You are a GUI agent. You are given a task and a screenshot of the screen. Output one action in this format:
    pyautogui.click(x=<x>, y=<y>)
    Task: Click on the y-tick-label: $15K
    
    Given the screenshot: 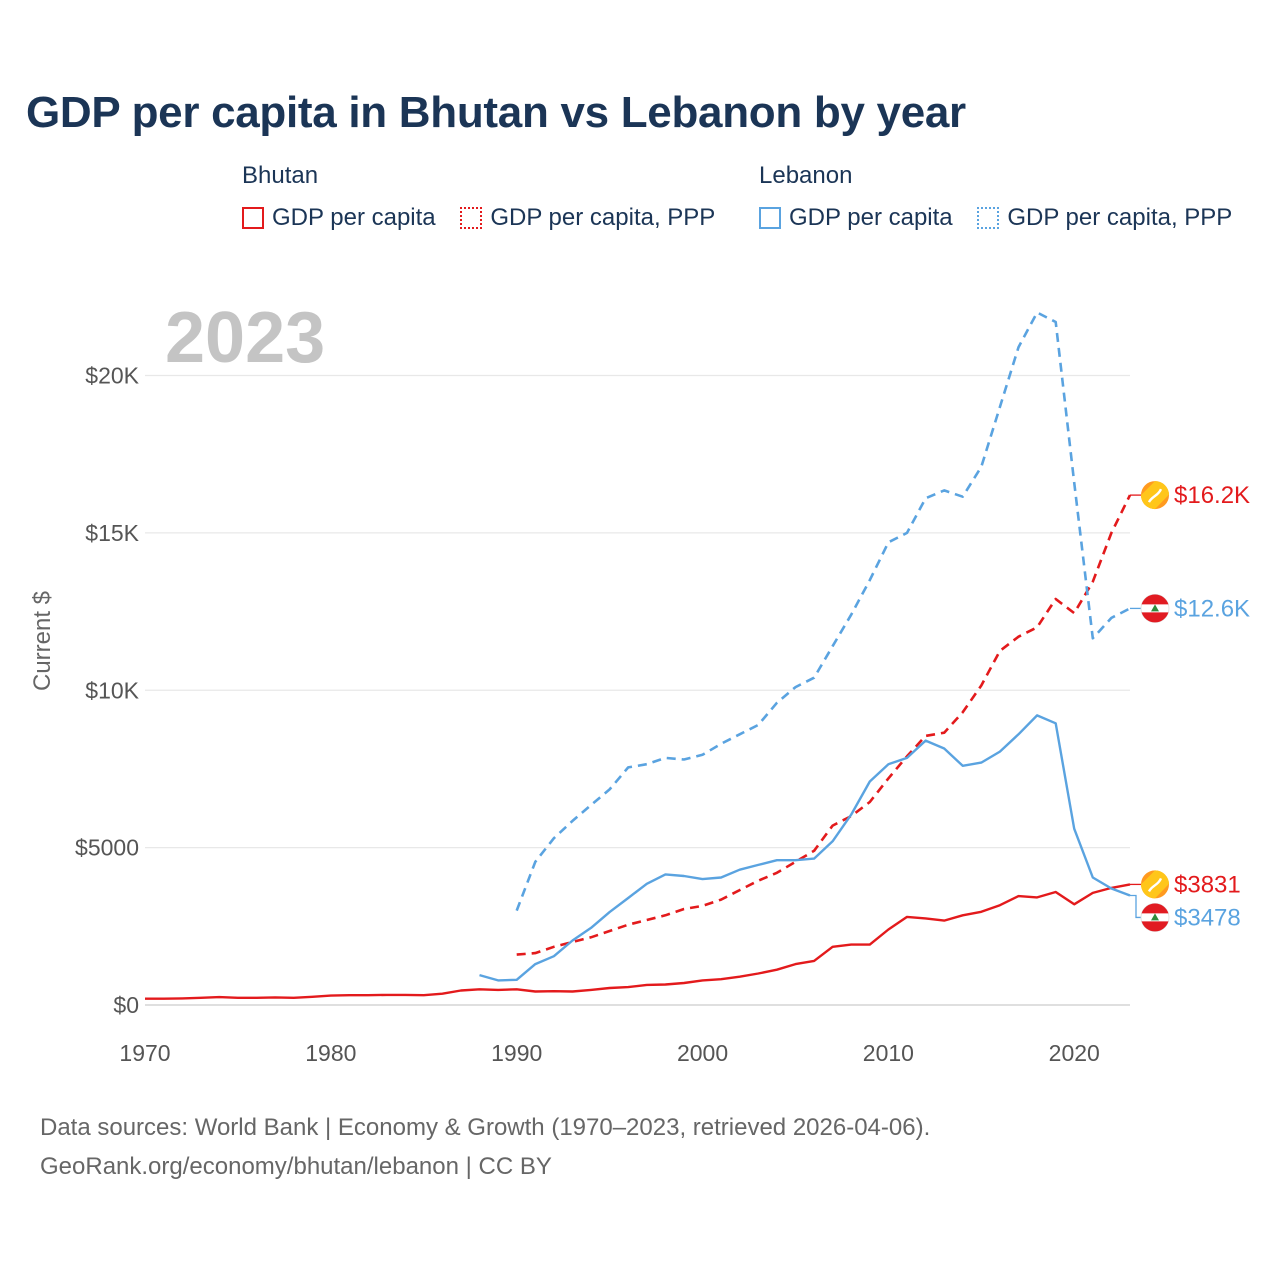 What is the action you would take?
    pyautogui.click(x=112, y=533)
    